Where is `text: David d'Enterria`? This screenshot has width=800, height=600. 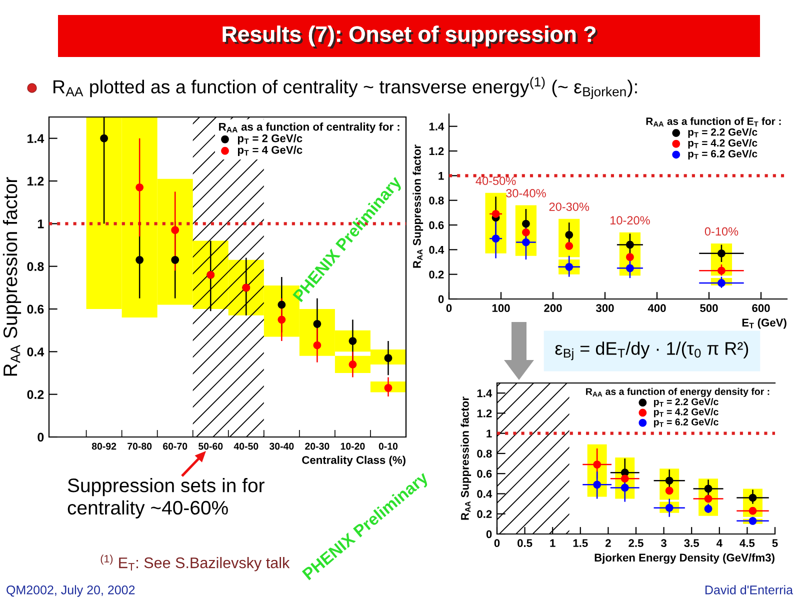 text: David d'Enterria is located at coordinates (749, 589).